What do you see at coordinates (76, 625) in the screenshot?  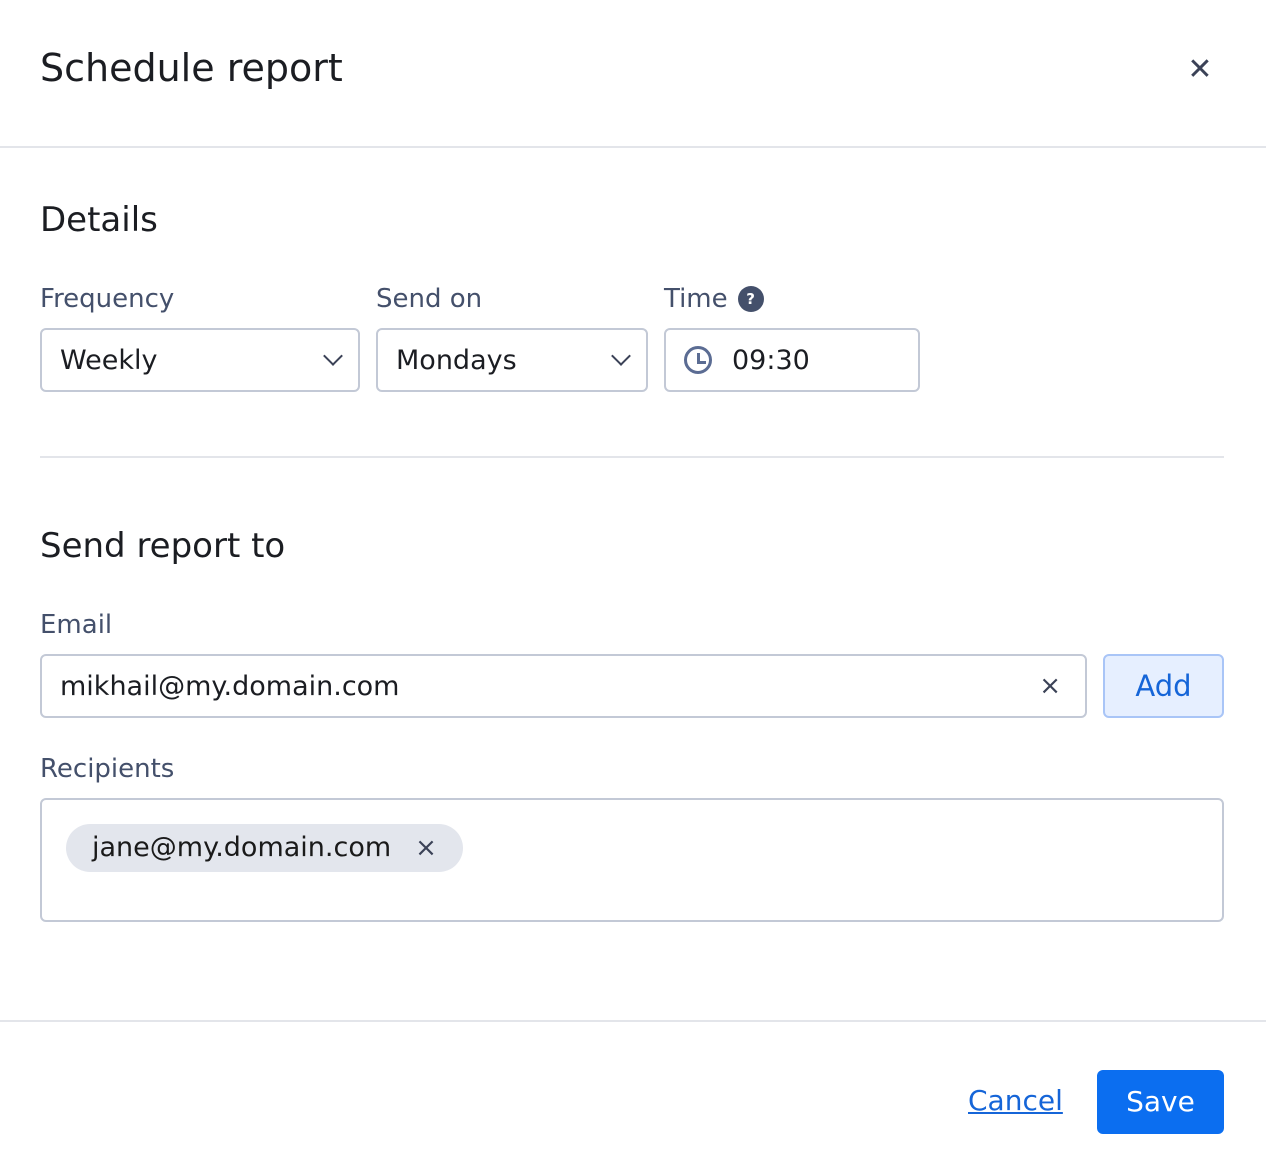 I see `email-label: Email` at bounding box center [76, 625].